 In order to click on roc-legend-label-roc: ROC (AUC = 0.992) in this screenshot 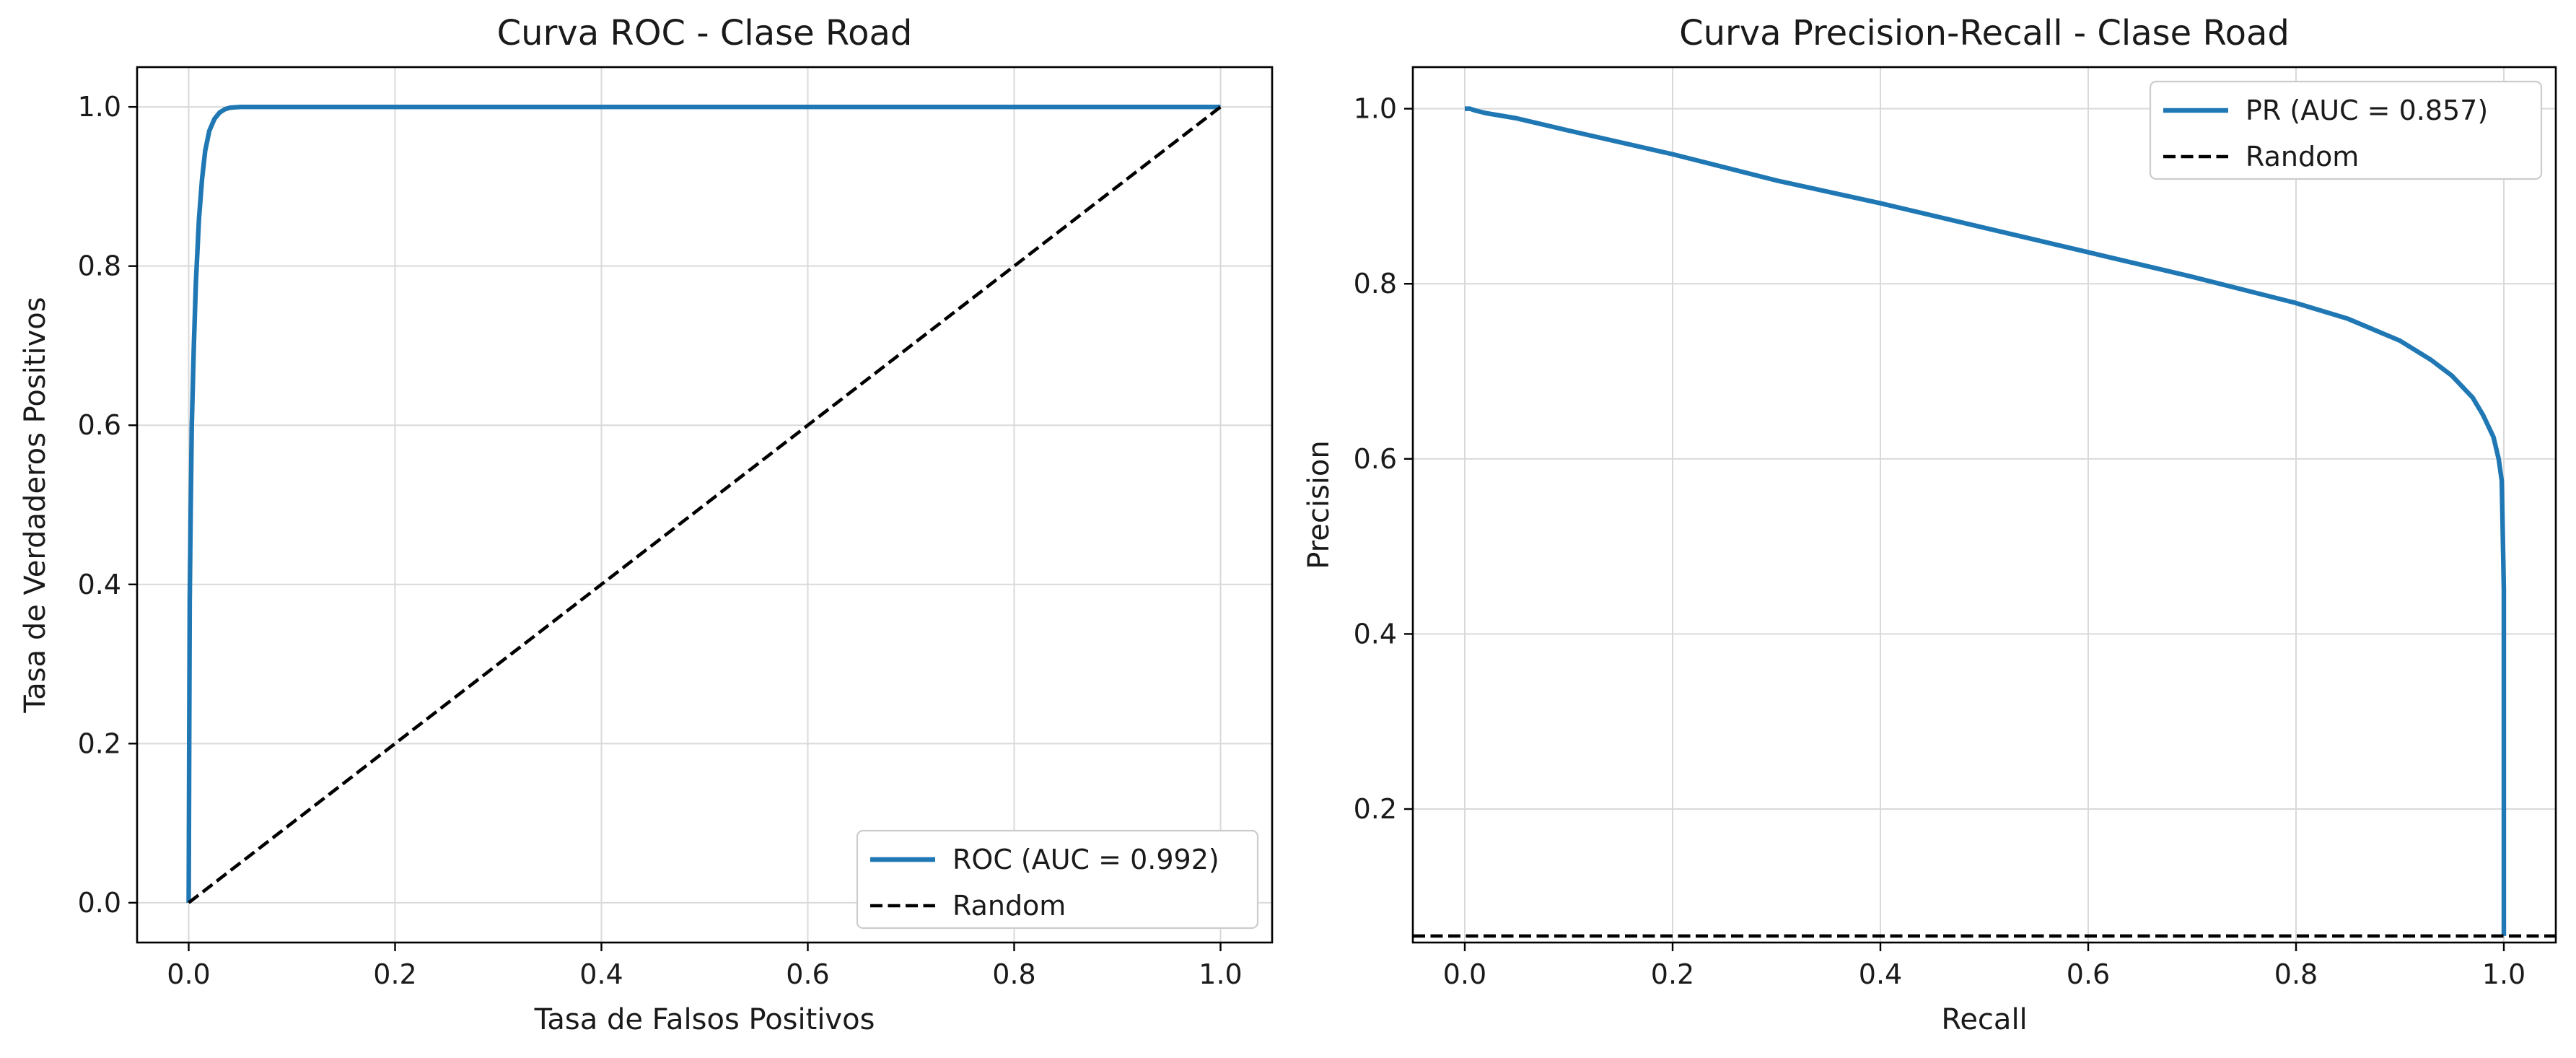, I will do `click(1085, 859)`.